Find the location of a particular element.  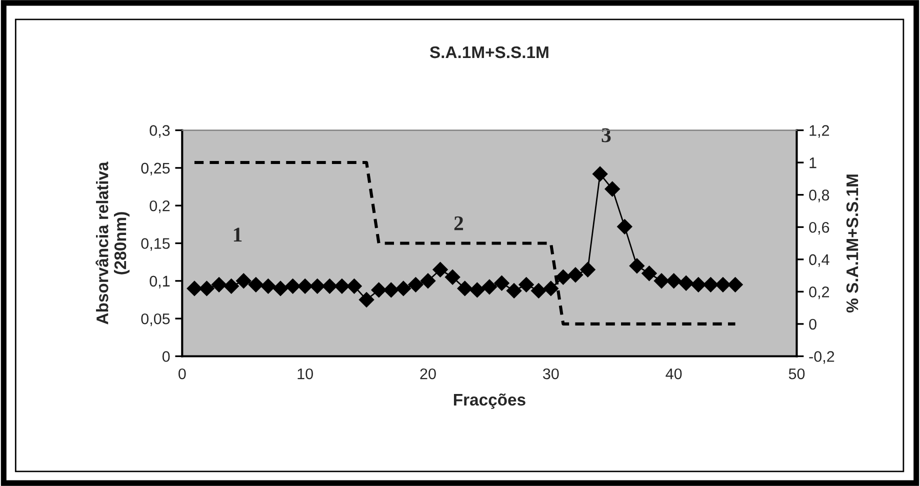

x-tick-label: 30 is located at coordinates (550, 374).